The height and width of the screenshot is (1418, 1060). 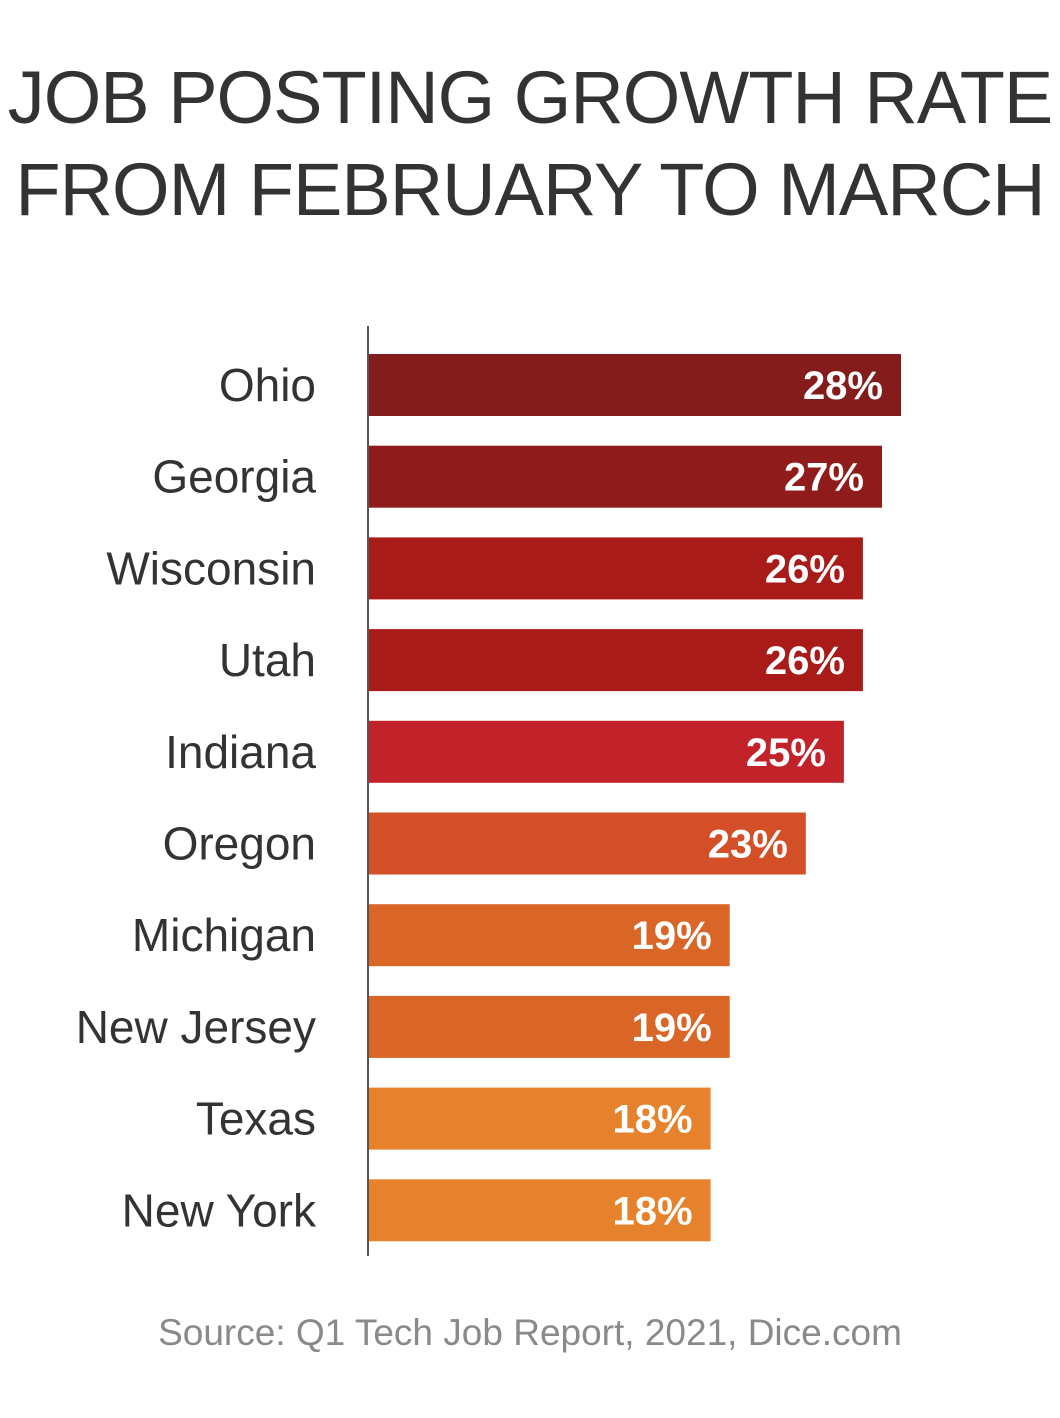 I want to click on category-label-indiana: Indiana, so click(x=240, y=752).